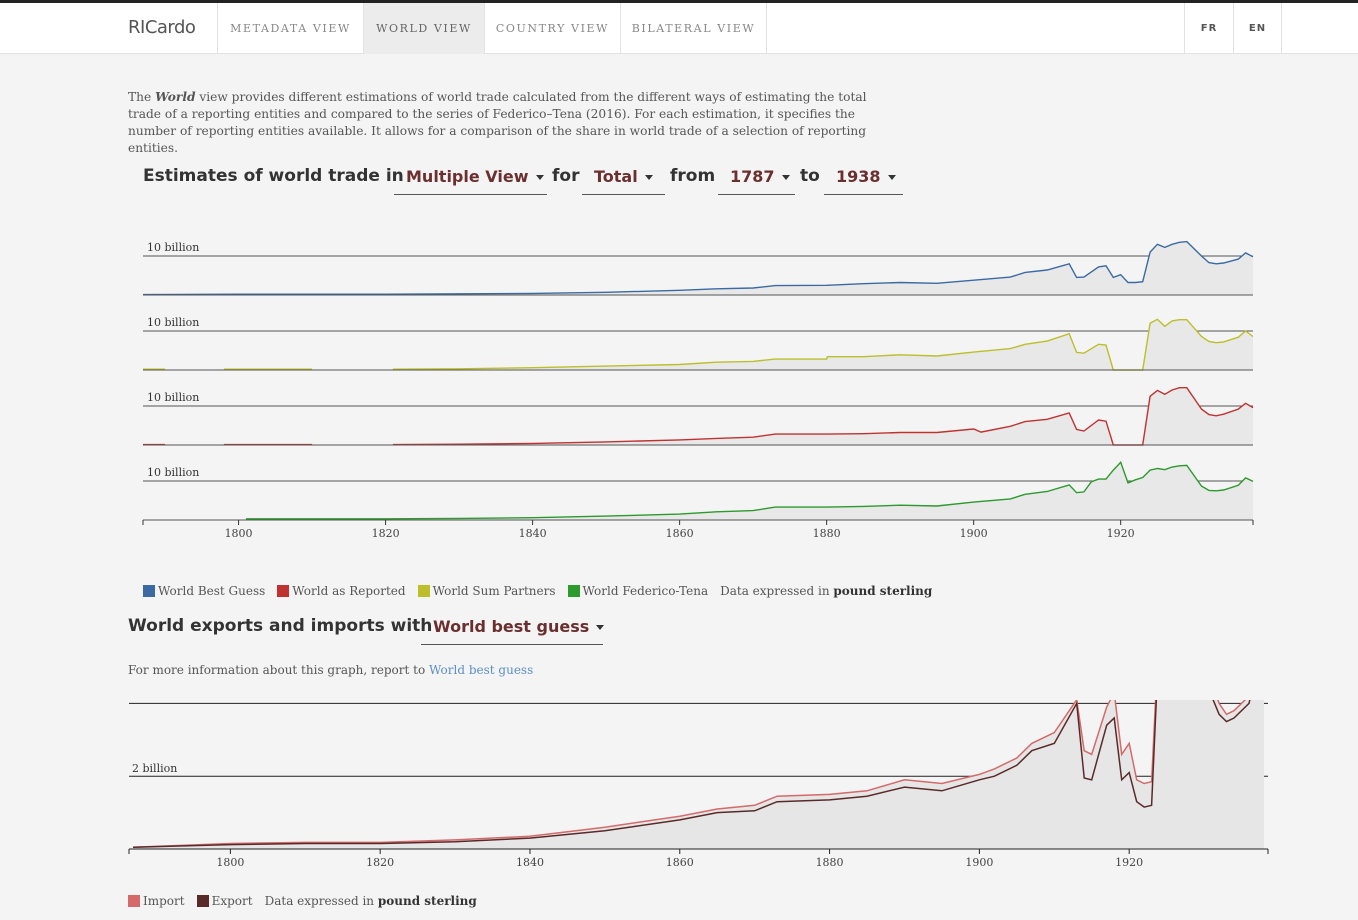  What do you see at coordinates (1257, 28) in the screenshot?
I see `lang-en-button: EN` at bounding box center [1257, 28].